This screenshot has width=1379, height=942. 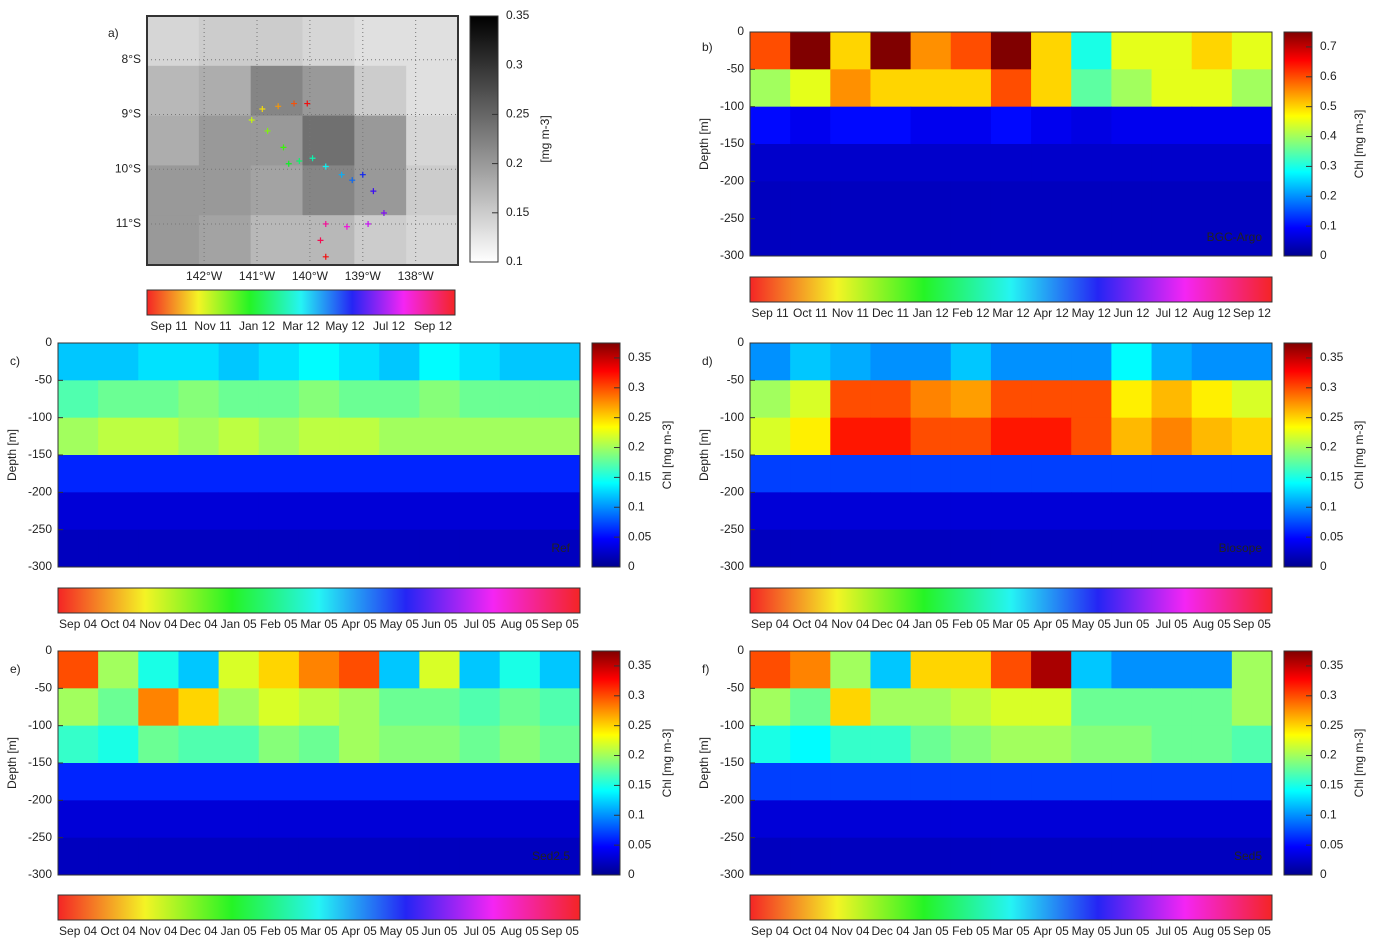 I want to click on time-label: Mar 12, so click(x=301, y=326).